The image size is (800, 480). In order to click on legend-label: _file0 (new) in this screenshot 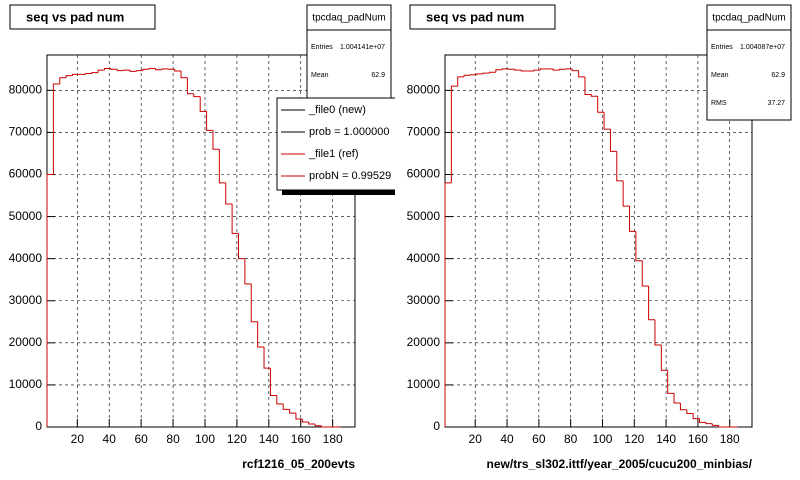, I will do `click(337, 110)`.